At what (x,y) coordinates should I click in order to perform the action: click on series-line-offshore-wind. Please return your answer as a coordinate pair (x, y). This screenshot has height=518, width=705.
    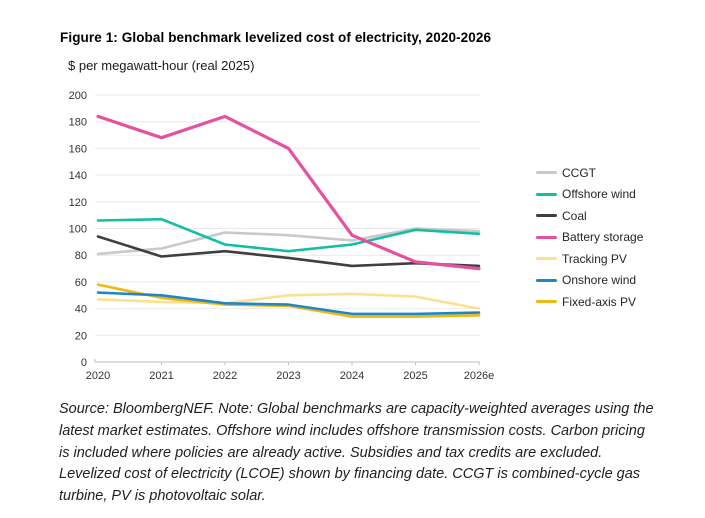
    Looking at the image, I should click on (288, 235).